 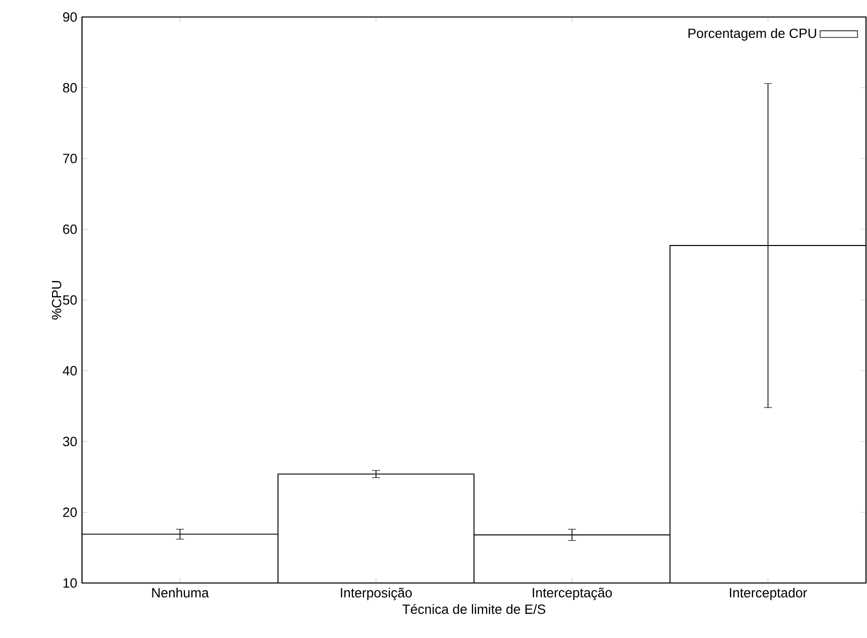 What do you see at coordinates (180, 593) in the screenshot?
I see `x-tick-label: Nenhuma` at bounding box center [180, 593].